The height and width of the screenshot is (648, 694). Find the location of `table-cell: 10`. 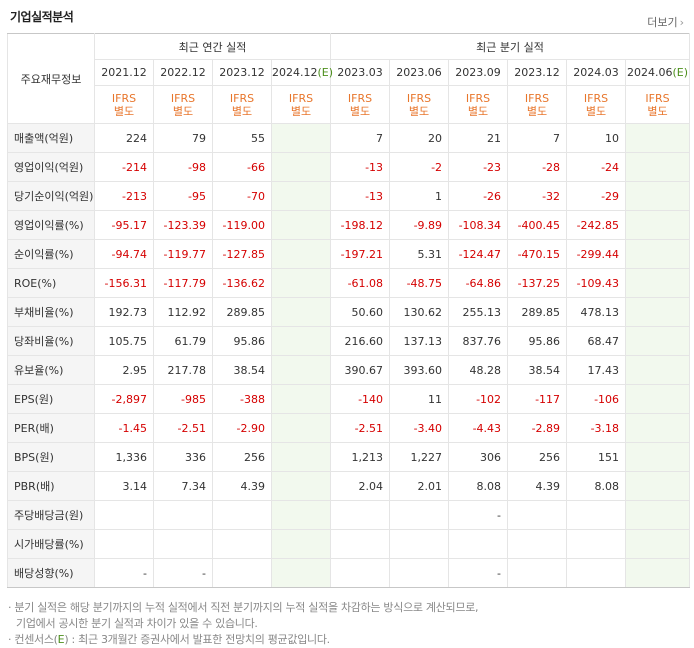

table-cell: 10 is located at coordinates (596, 138).